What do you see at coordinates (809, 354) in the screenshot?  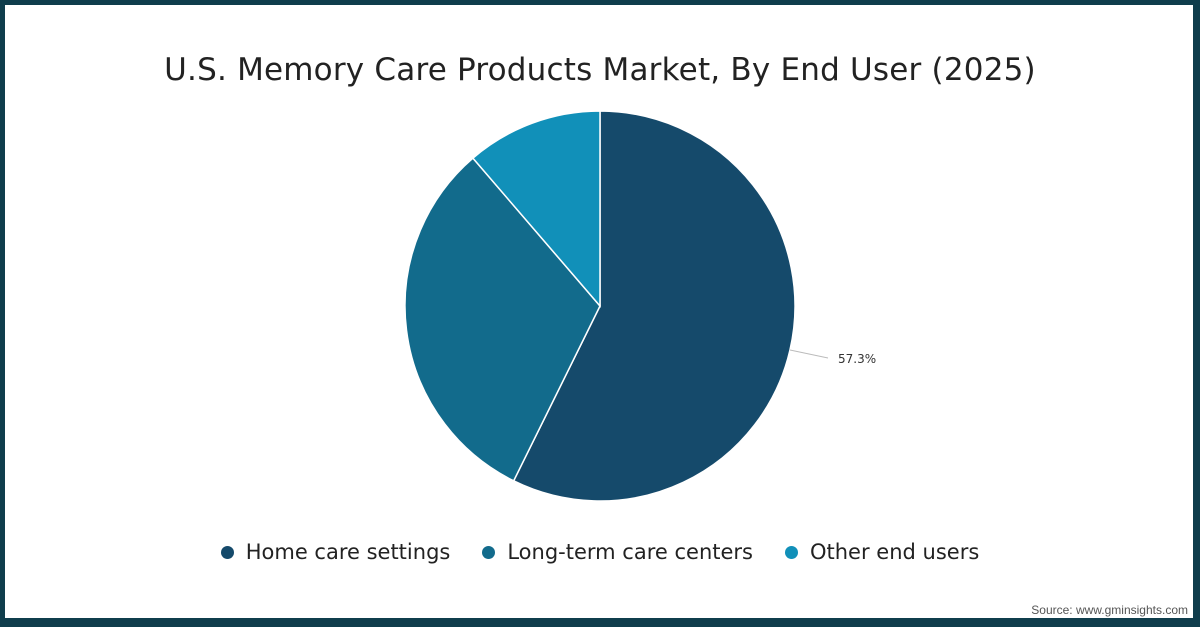 I see `leader-line` at bounding box center [809, 354].